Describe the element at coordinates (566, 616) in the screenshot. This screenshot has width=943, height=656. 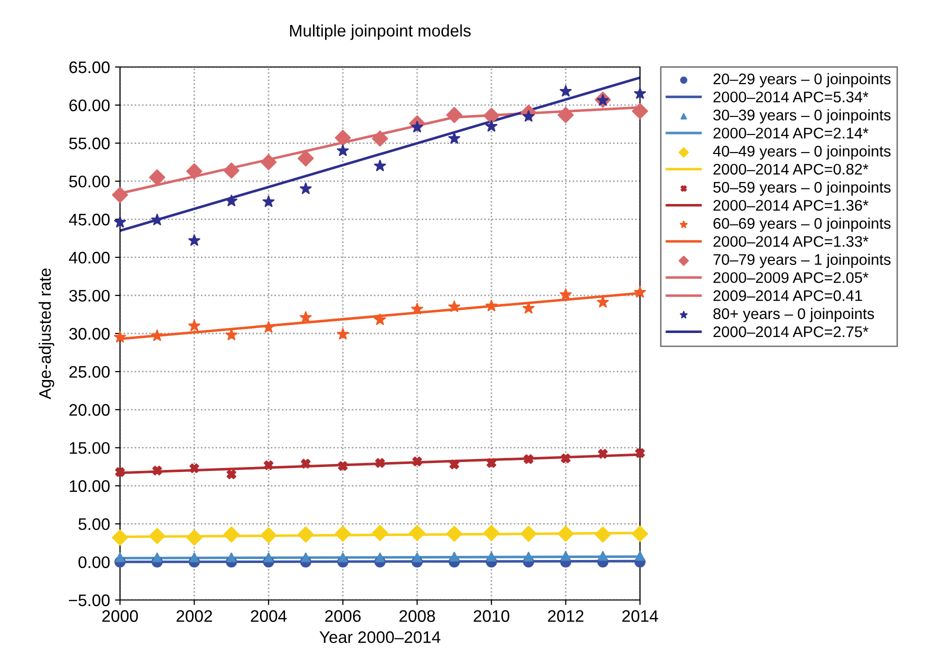
I see `x-tick-label: 2012` at that location.